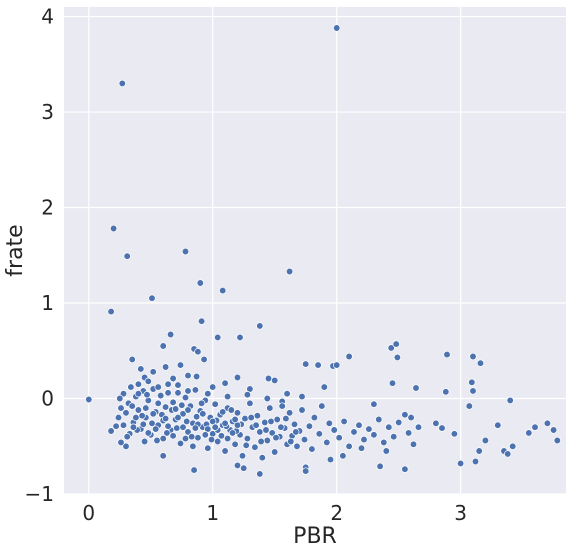  Describe the element at coordinates (336, 513) in the screenshot. I see `x-tick-label: 2` at that location.